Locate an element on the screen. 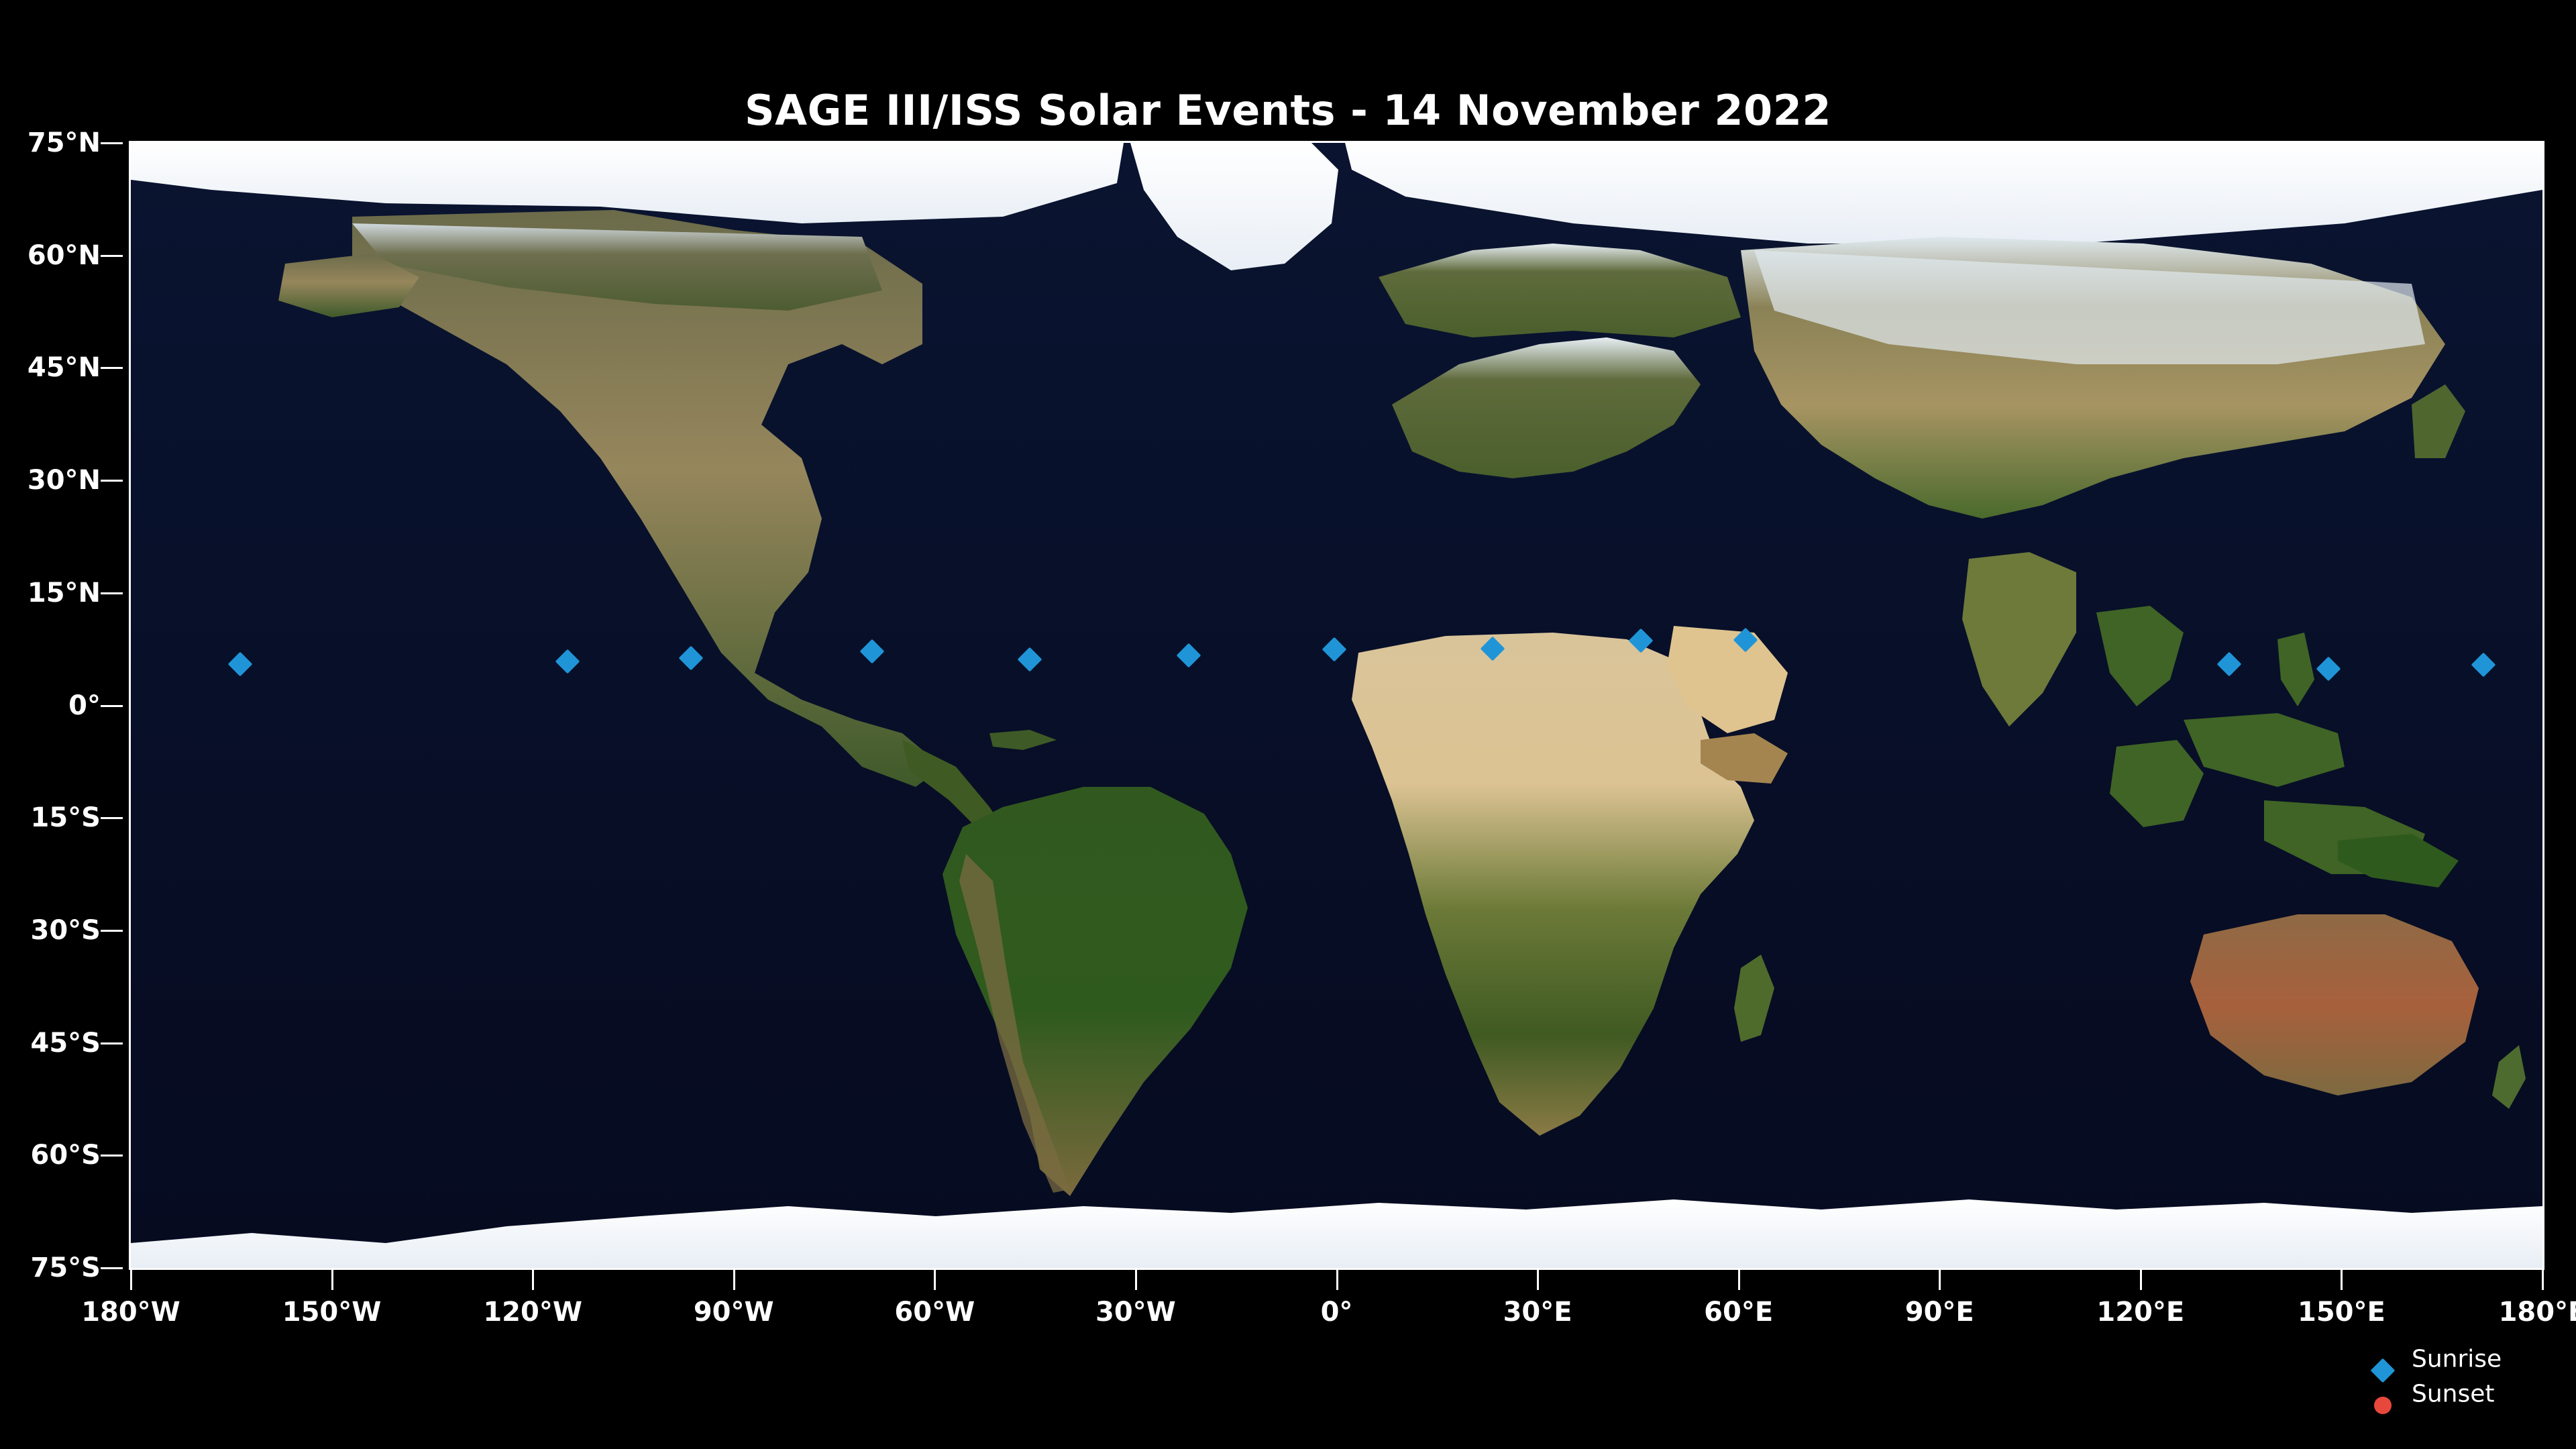 The width and height of the screenshot is (2576, 1449). latitude-tick-label: 15°S is located at coordinates (65, 818).